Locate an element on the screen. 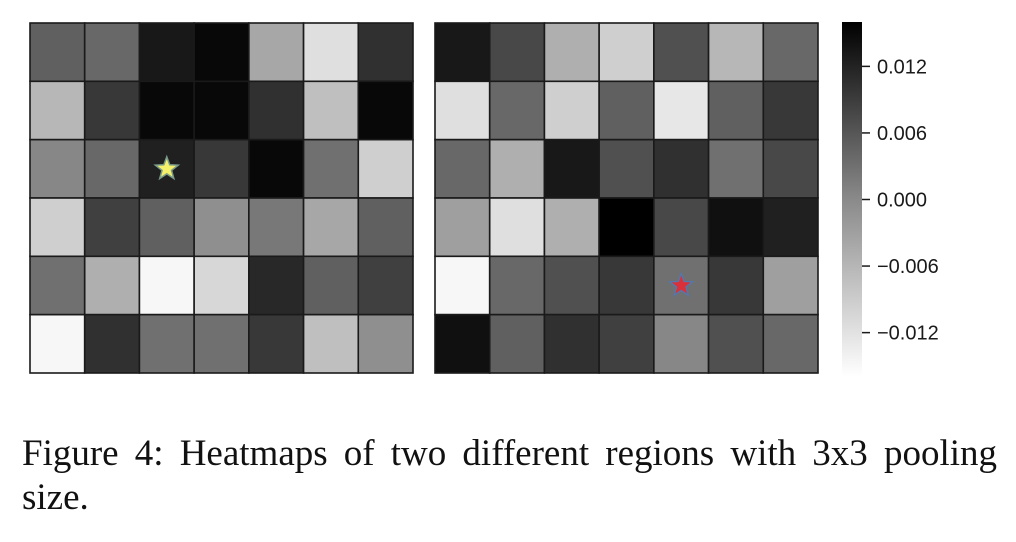 The height and width of the screenshot is (542, 1016). heatmap-left-cell-r3-c2 is located at coordinates (166, 227).